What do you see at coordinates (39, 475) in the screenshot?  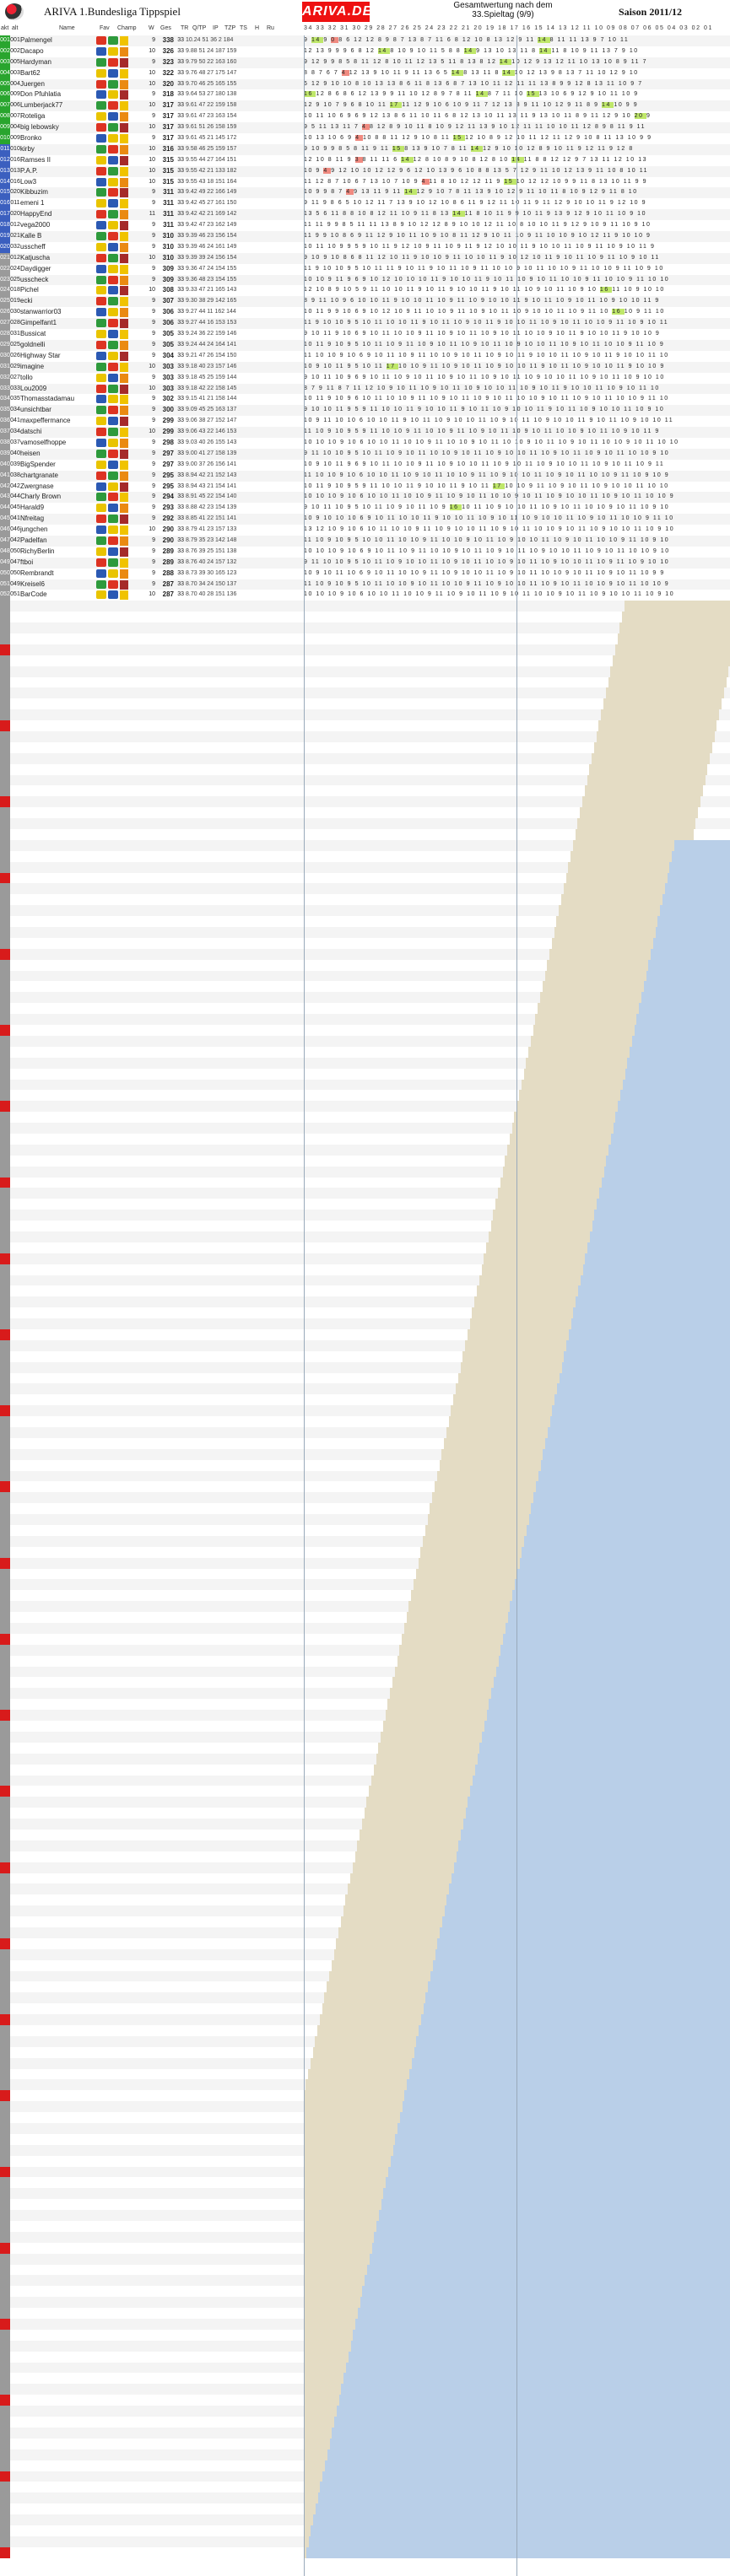 I see `player-name: chartgranate` at bounding box center [39, 475].